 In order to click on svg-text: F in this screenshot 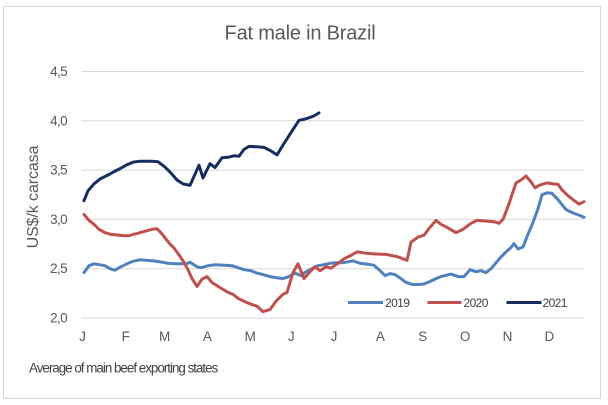, I will do `click(126, 336)`.